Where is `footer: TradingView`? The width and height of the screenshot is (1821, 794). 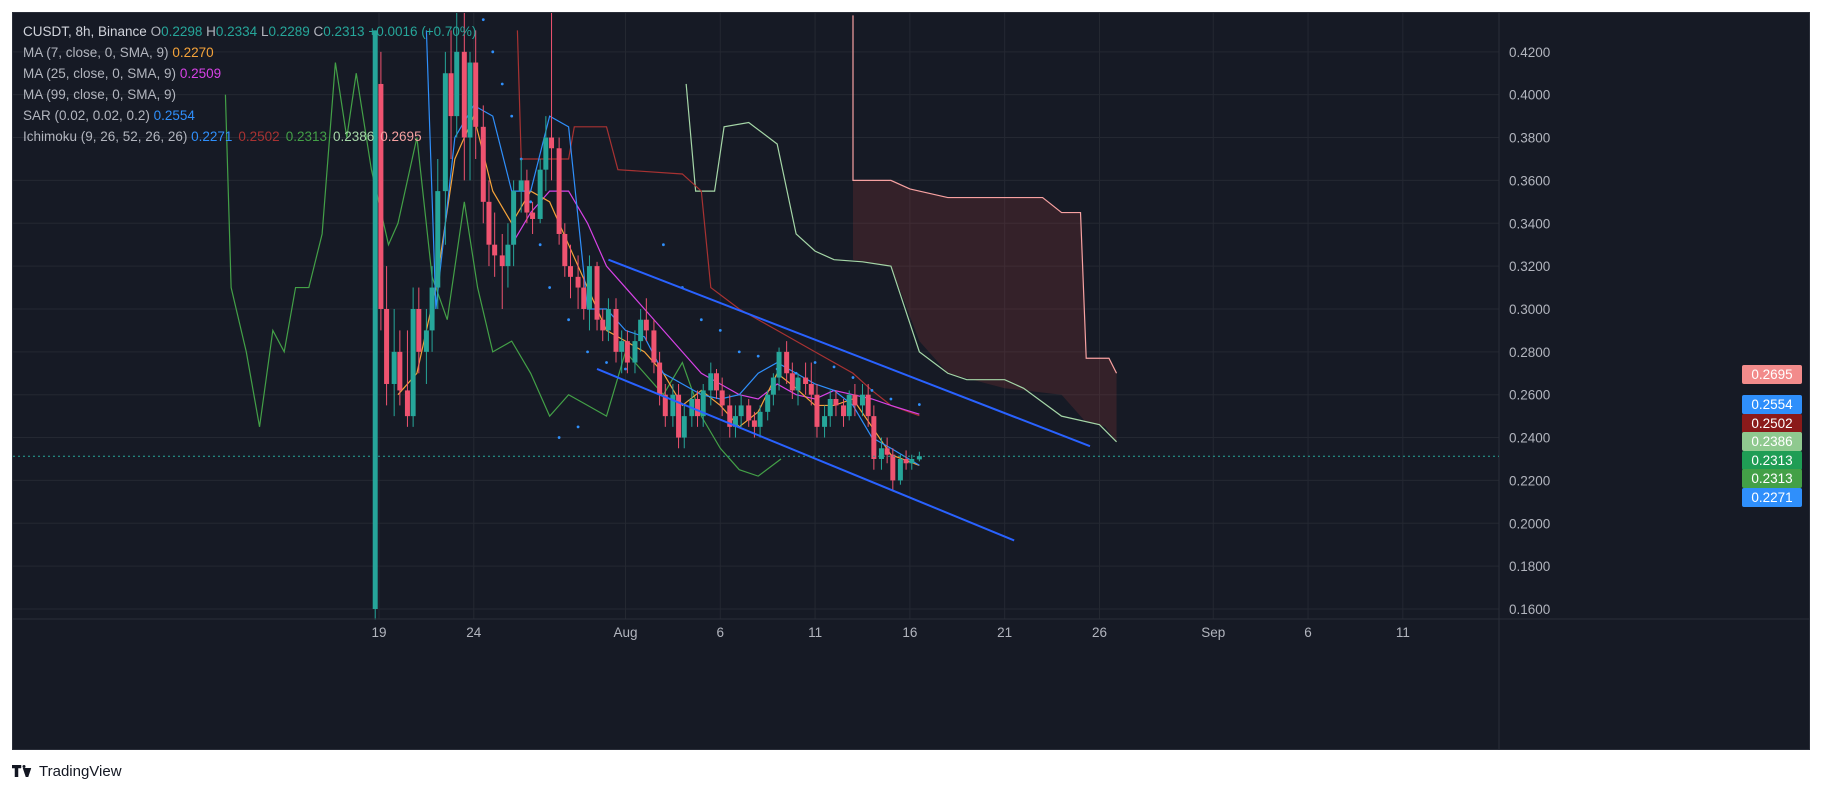
footer: TradingView is located at coordinates (66, 771).